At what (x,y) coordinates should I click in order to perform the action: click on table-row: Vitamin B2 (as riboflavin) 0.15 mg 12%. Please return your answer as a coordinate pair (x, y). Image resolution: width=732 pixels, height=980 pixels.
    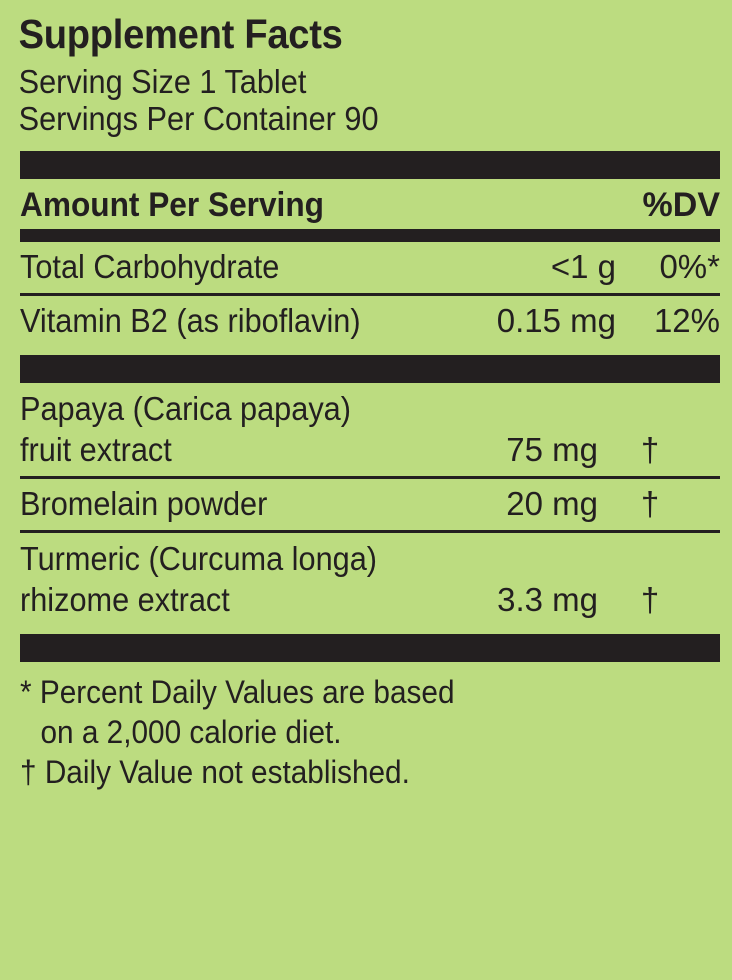
    Looking at the image, I should click on (370, 321).